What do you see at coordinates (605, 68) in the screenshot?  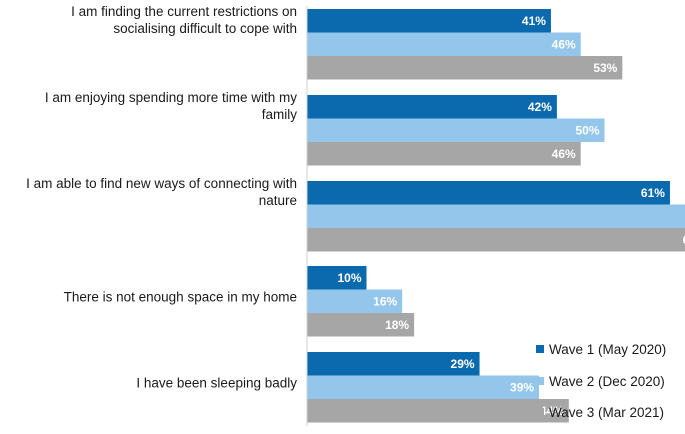 I see `bar-value-label: 53%` at bounding box center [605, 68].